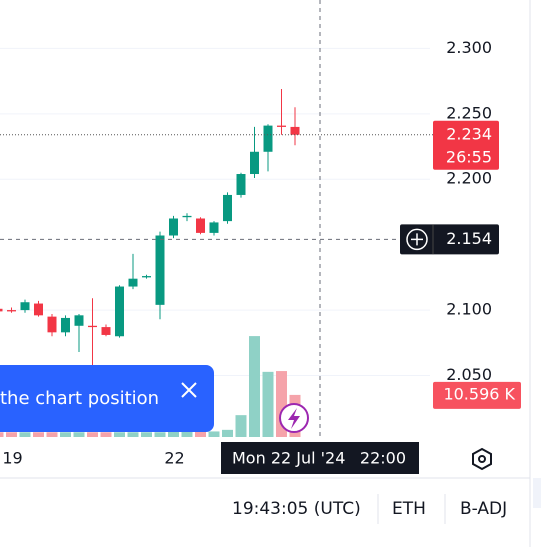  I want to click on crosshair-time: 22:00, so click(383, 458).